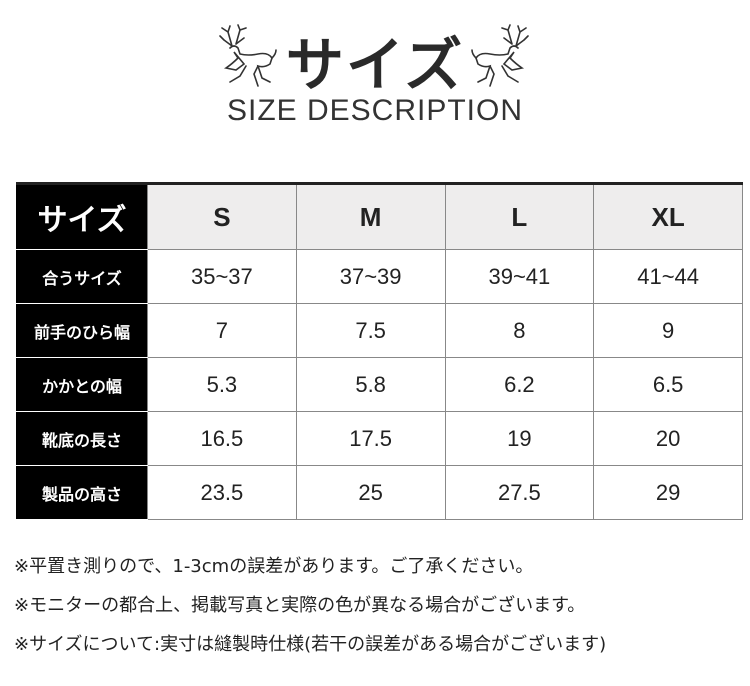  What do you see at coordinates (668, 384) in the screenshot?
I see `table-cell: 6.5` at bounding box center [668, 384].